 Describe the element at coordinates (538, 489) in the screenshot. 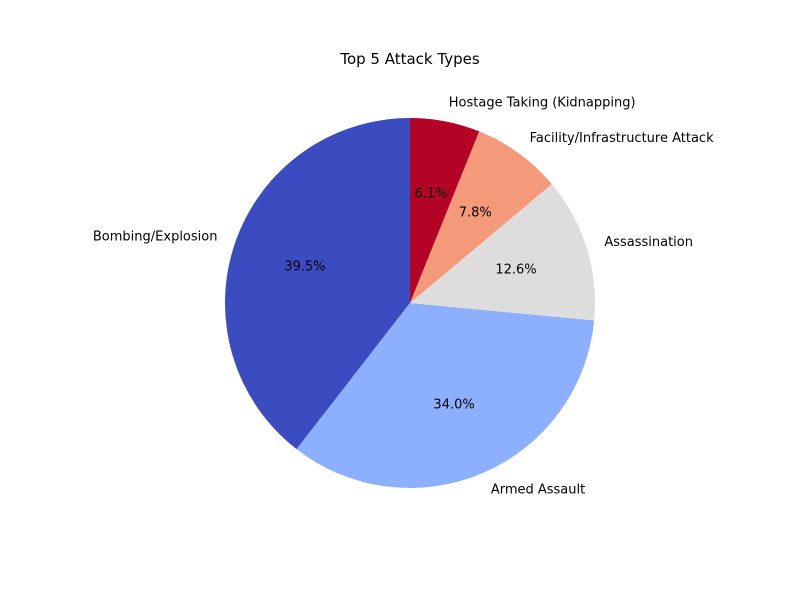

I see `slice-label-armed-assault: Armed Assault` at that location.